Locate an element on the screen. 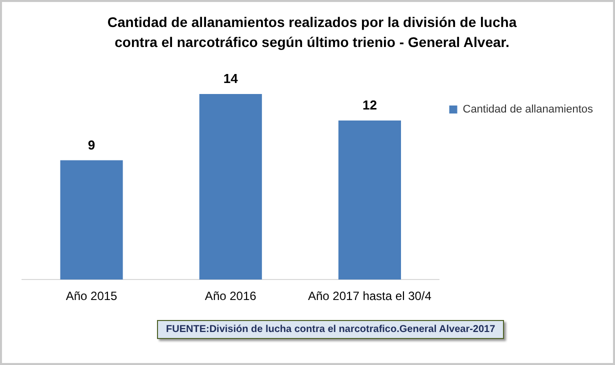 Image resolution: width=615 pixels, height=365 pixels. legend-label: Cantidad de allanamientos is located at coordinates (528, 110).